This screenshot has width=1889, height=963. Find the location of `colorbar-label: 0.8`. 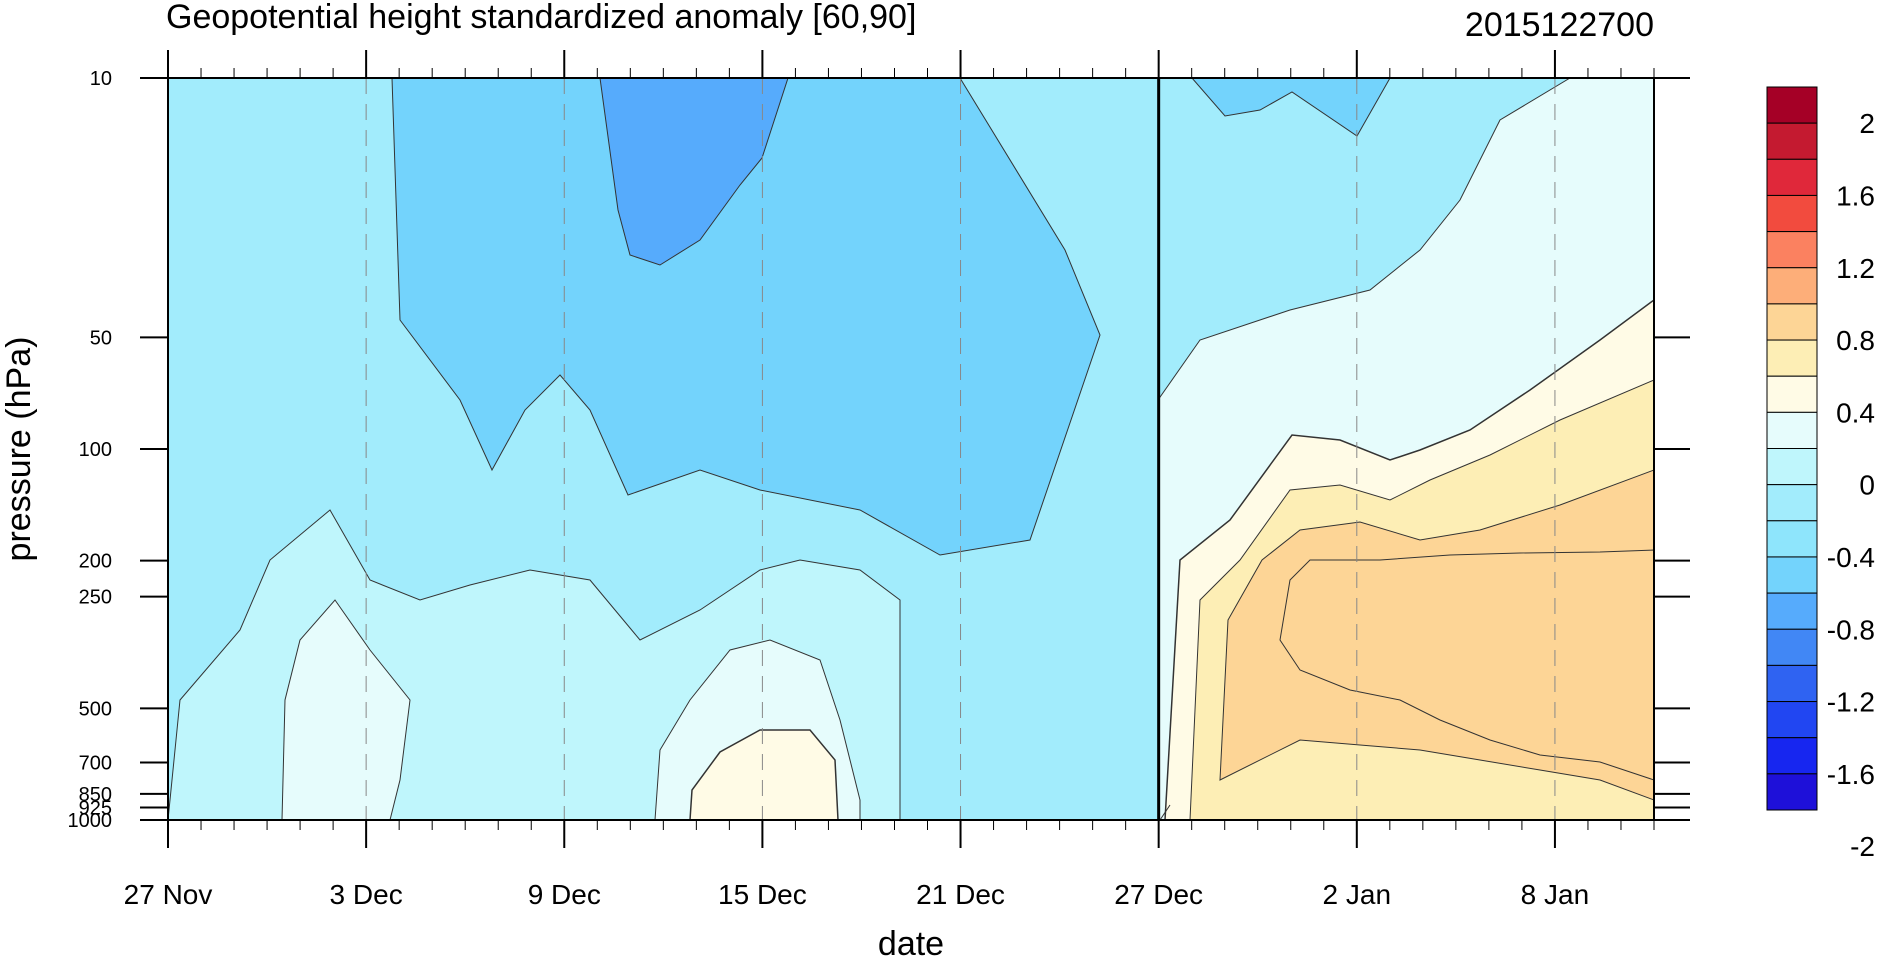

colorbar-label: 0.8 is located at coordinates (1855, 340).